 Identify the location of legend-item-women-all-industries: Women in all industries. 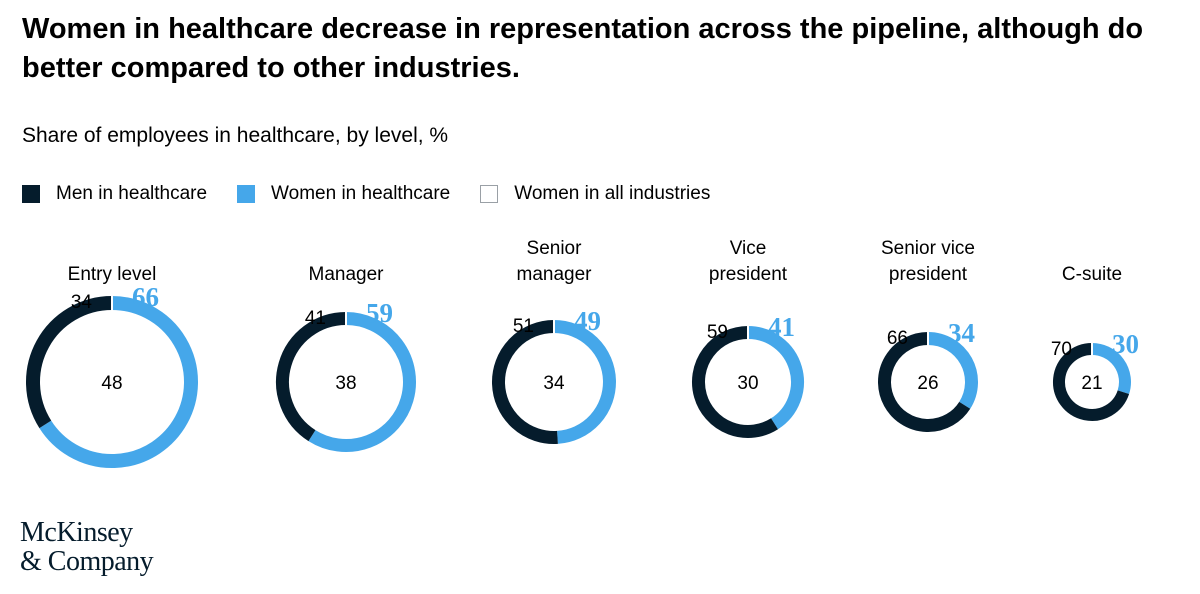
(595, 194).